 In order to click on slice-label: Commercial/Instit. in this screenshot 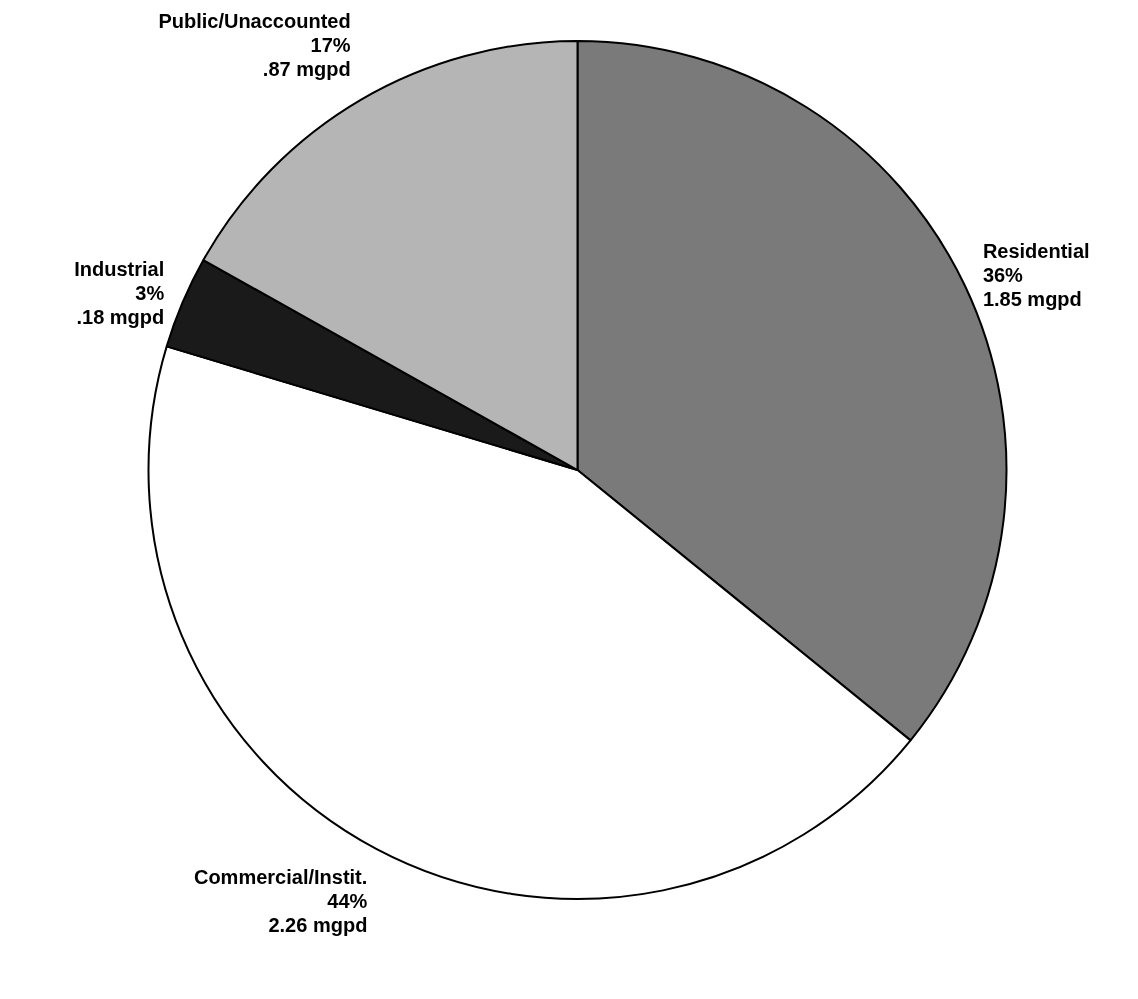, I will do `click(280, 877)`.